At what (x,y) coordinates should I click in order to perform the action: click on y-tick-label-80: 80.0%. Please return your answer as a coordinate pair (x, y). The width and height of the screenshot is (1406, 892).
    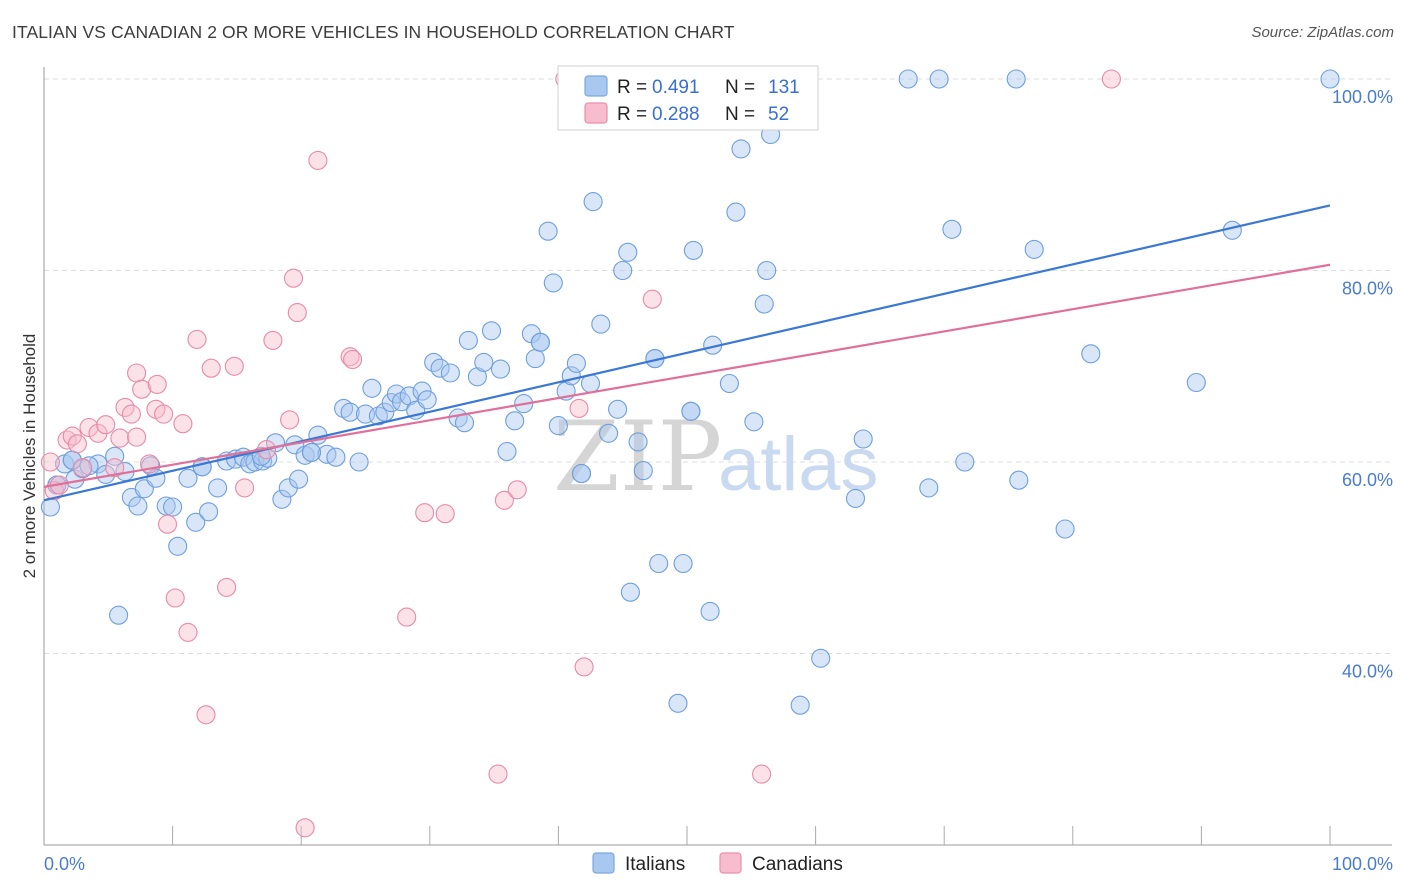
    Looking at the image, I should click on (1367, 289).